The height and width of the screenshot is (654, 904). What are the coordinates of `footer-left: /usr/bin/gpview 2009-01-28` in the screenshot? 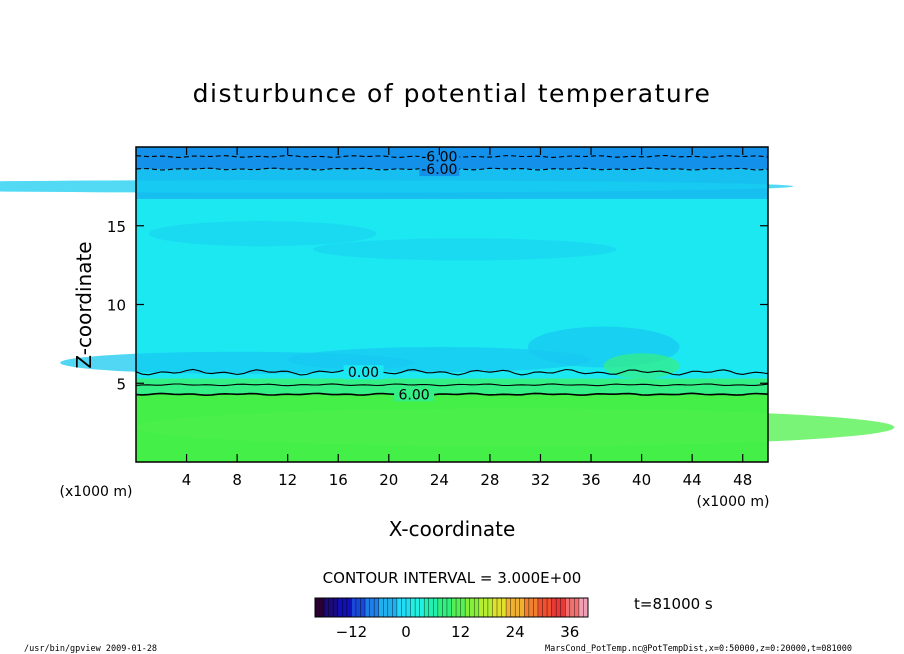 It's located at (90, 649).